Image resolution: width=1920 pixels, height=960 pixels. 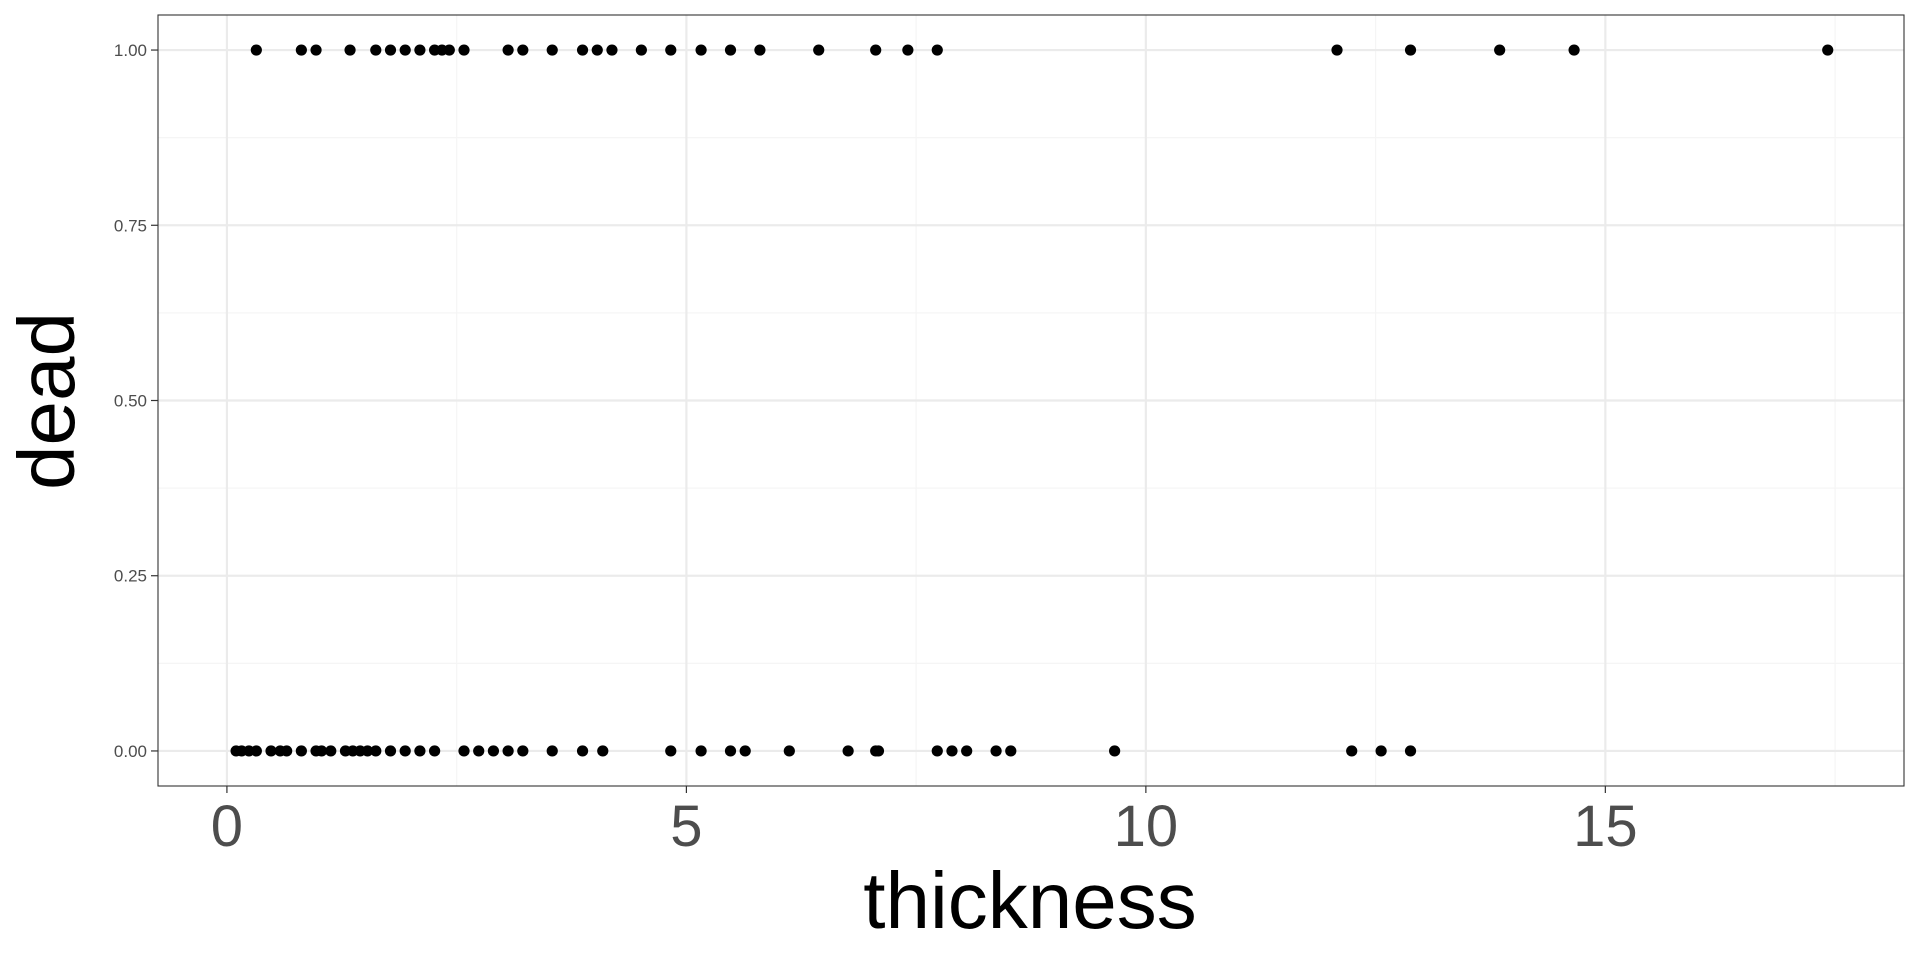 I want to click on y-tick-label: 0.00, so click(x=130, y=751).